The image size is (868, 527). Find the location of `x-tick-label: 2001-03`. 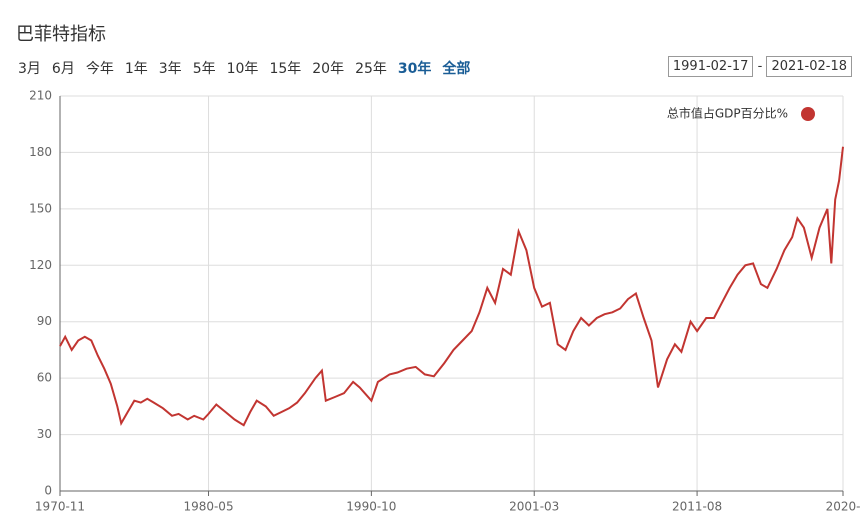

x-tick-label: 2001-03 is located at coordinates (534, 507).